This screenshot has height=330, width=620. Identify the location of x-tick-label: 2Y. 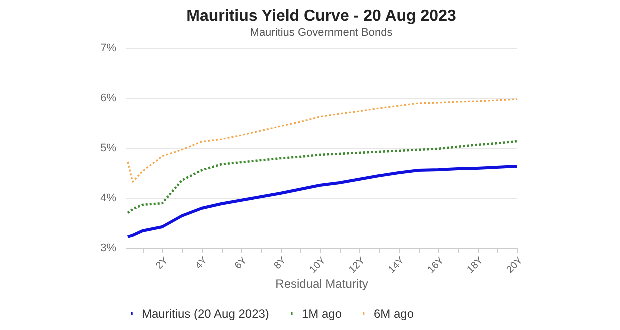
(162, 263).